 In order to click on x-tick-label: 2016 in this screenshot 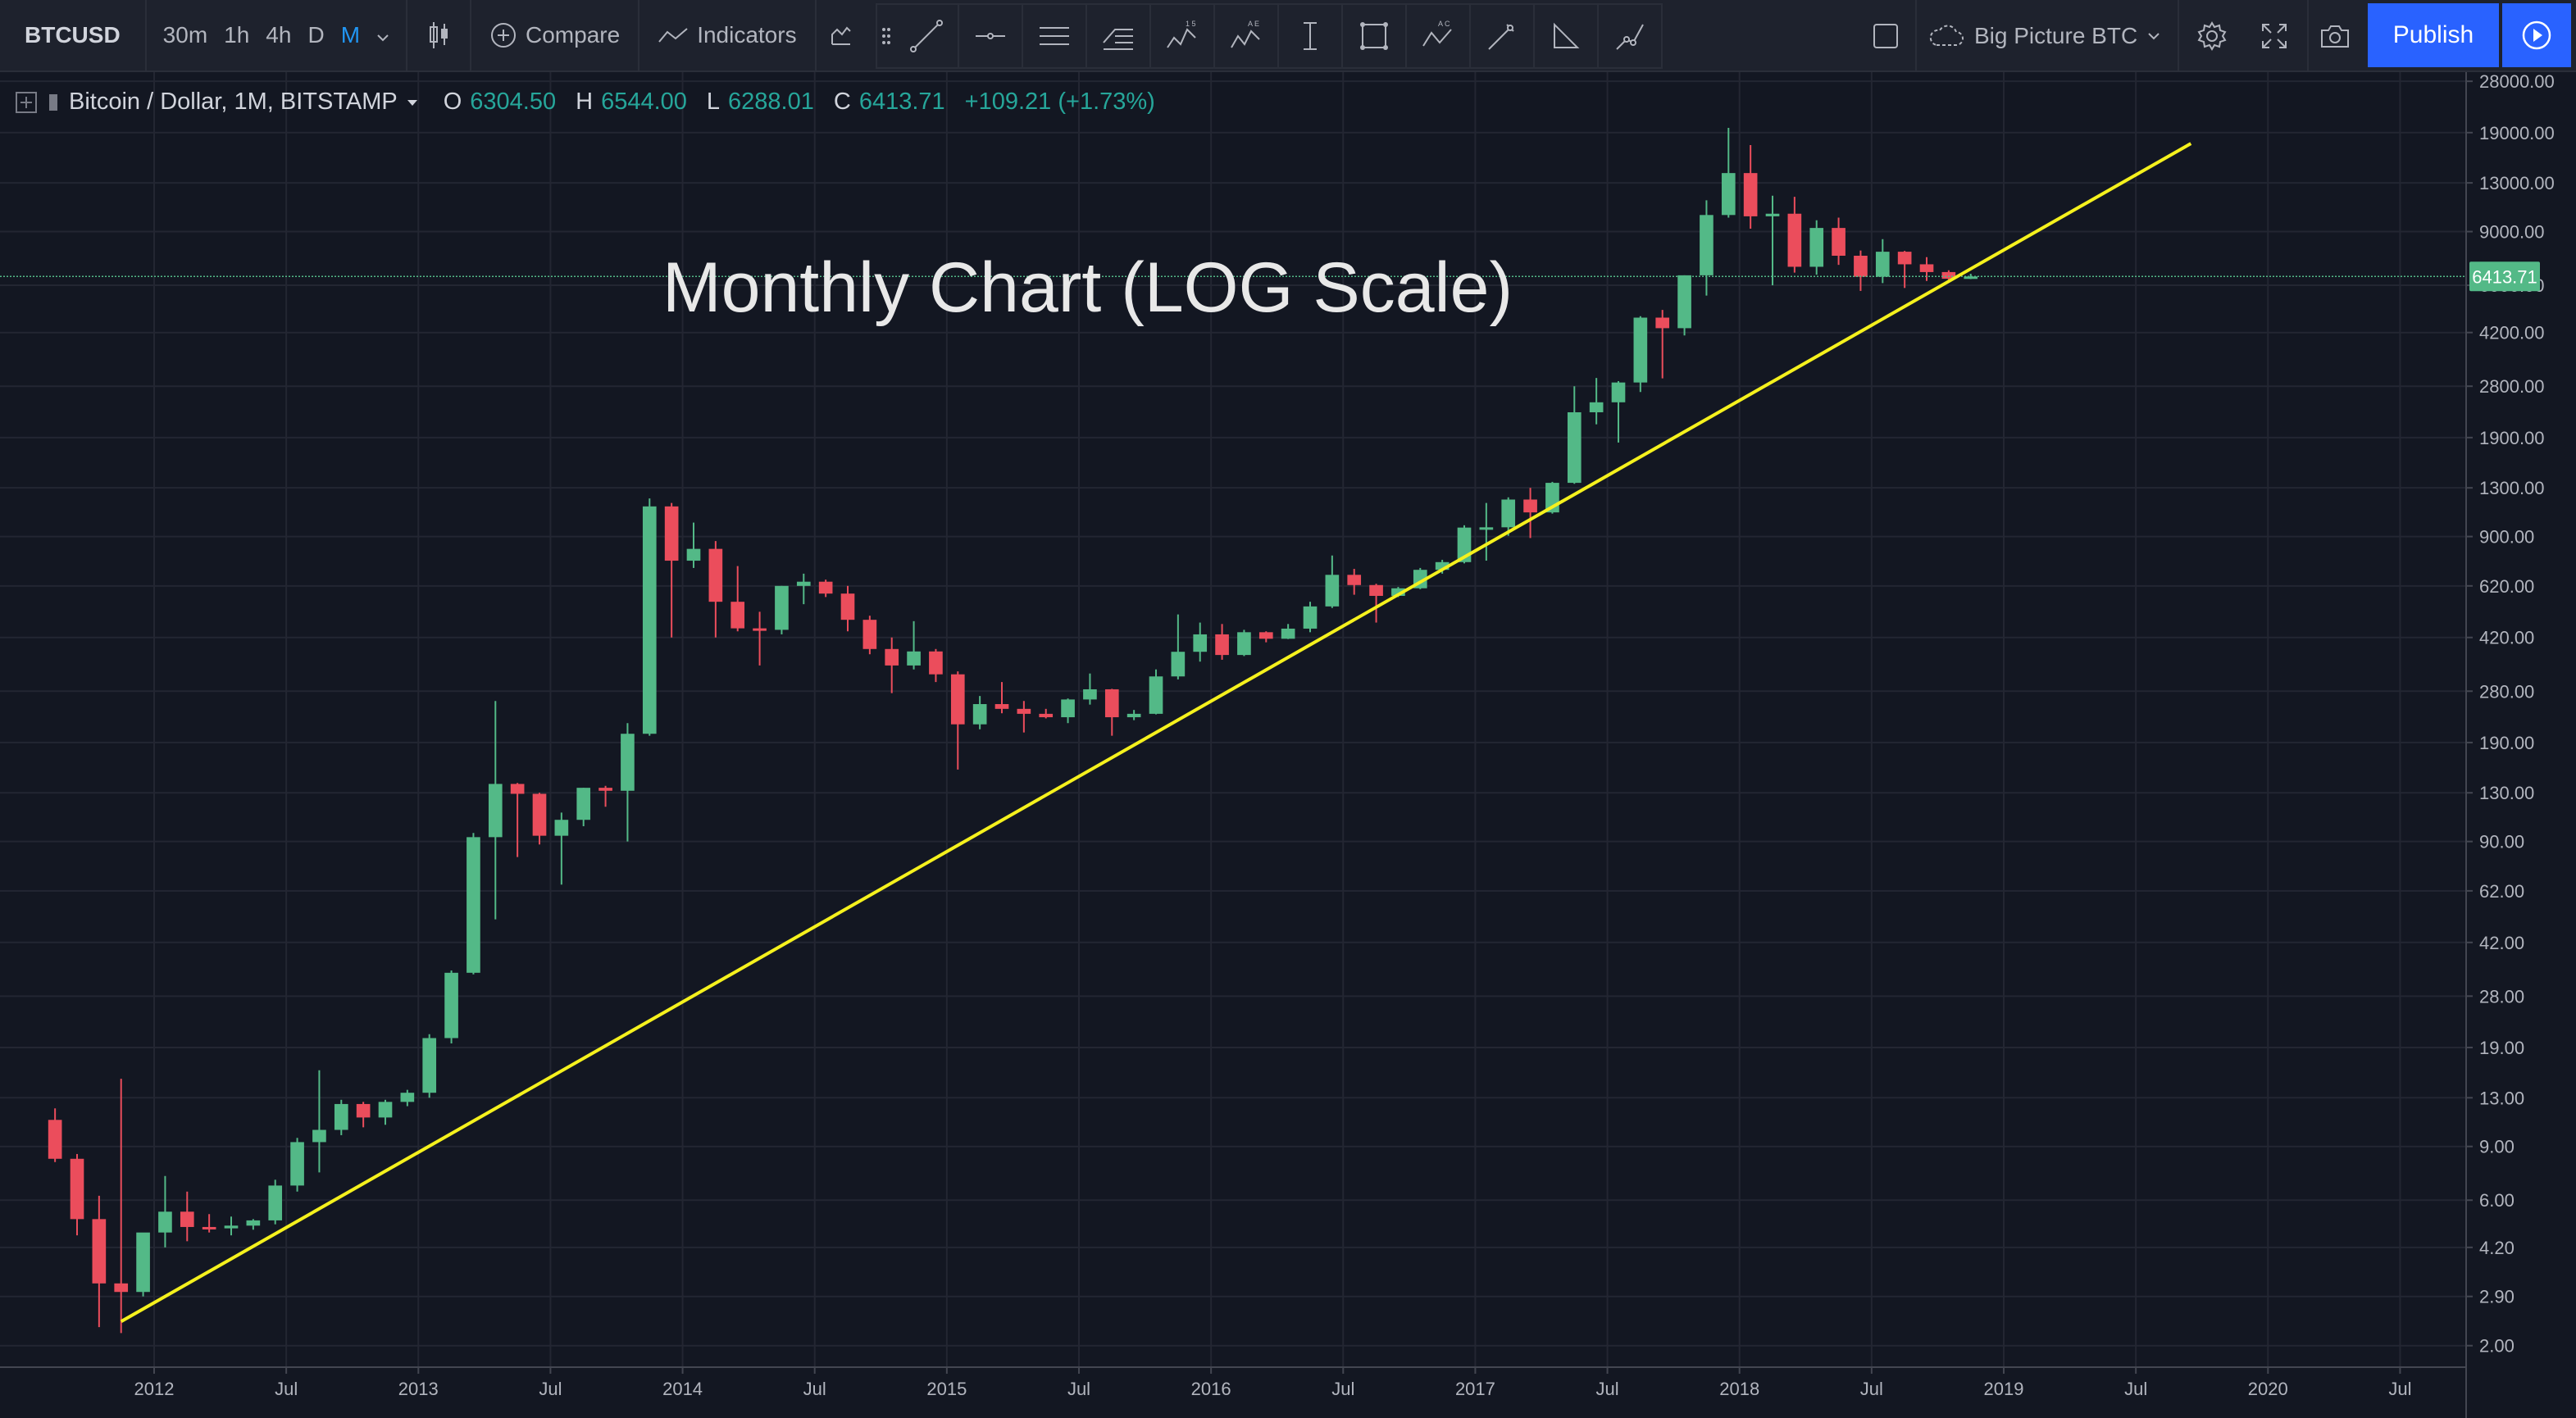, I will do `click(1211, 1389)`.